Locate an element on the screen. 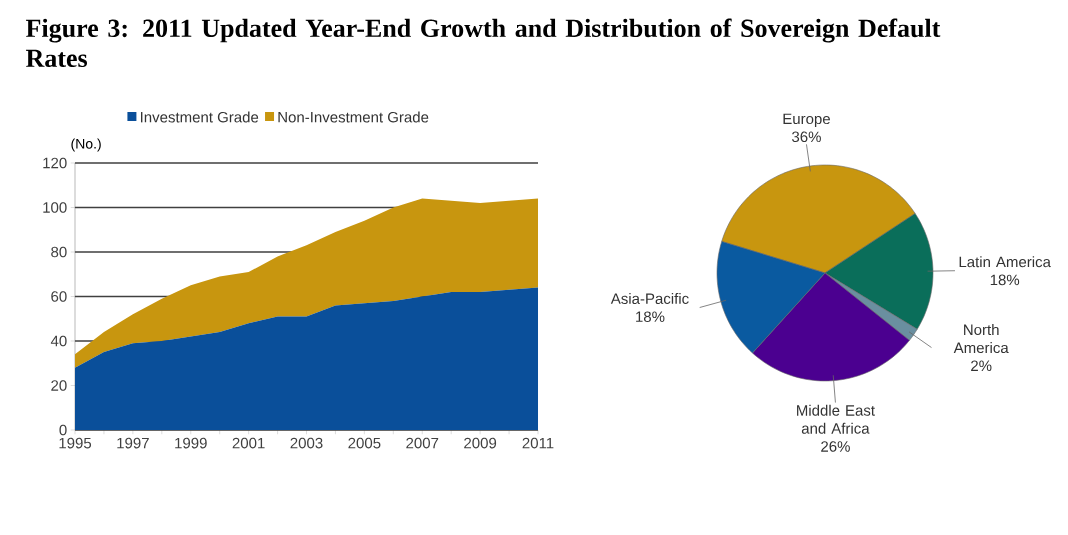 This screenshot has width=1068, height=535. slice-label: Latin America is located at coordinates (1005, 262).